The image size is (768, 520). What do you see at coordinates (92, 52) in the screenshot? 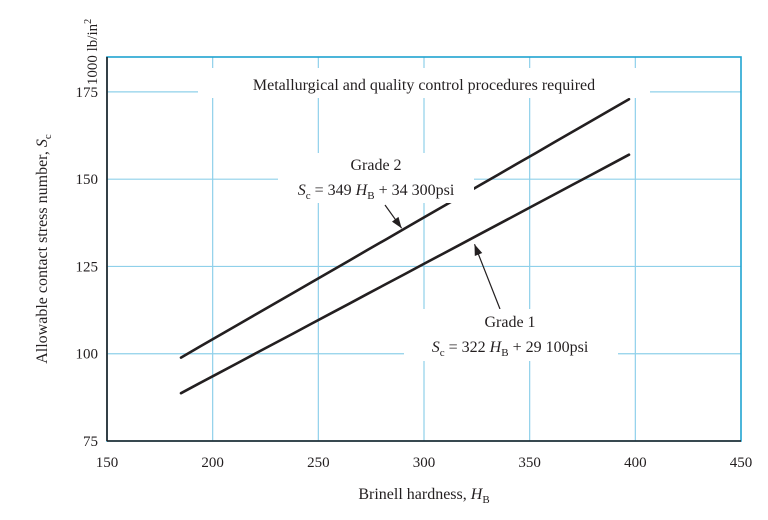
I see `y-unit-label: 1000 lb/in2` at bounding box center [92, 52].